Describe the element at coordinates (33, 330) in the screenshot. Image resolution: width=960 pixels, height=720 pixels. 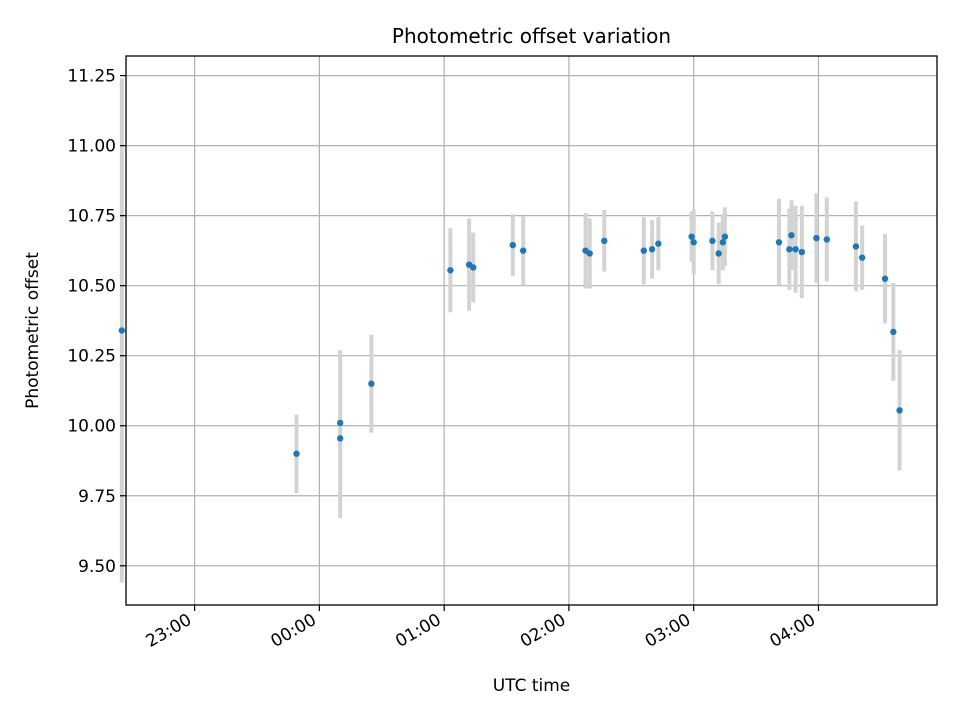
I see `y-axis-label: Photometric offset` at that location.